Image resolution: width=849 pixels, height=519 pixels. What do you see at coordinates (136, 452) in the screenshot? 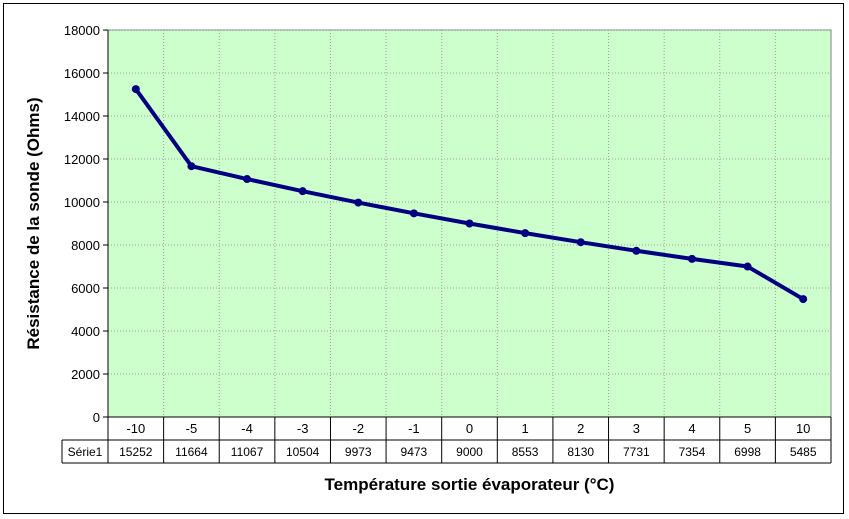
I see `table-value-cell: 15252` at bounding box center [136, 452].